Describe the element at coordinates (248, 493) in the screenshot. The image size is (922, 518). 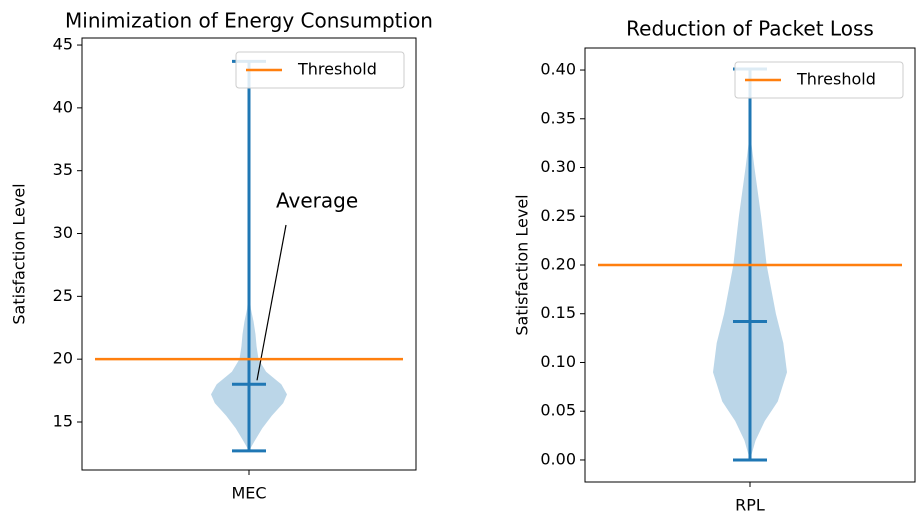
I see `x-tick-label: MEC` at that location.